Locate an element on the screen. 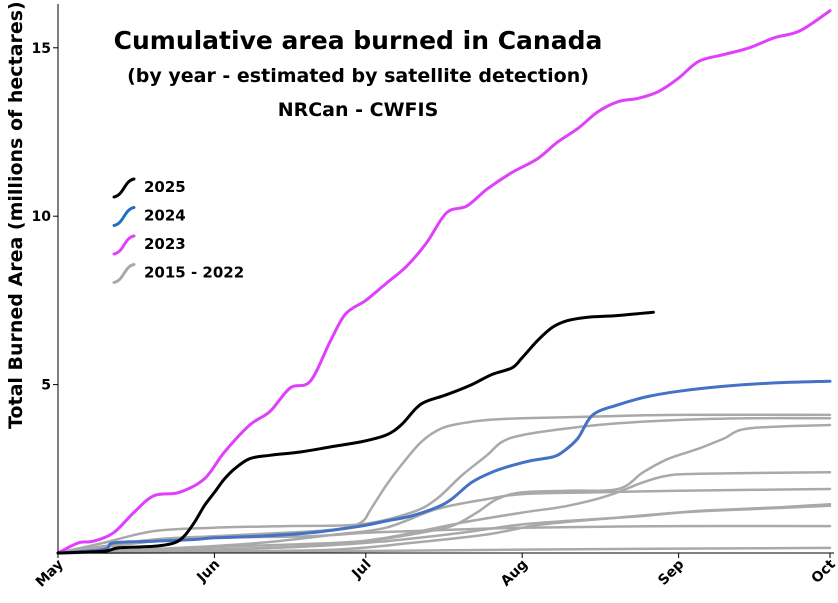 This screenshot has height=603, width=838. y-tick-label: 5 is located at coordinates (46, 386).